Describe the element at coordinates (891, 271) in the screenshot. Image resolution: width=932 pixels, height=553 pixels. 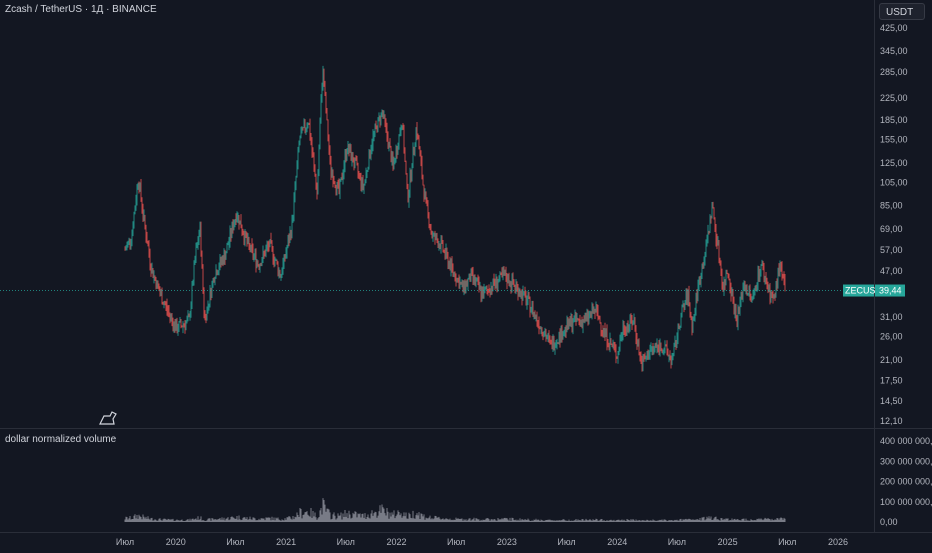
I see `price-tick-label: 47,00` at that location.